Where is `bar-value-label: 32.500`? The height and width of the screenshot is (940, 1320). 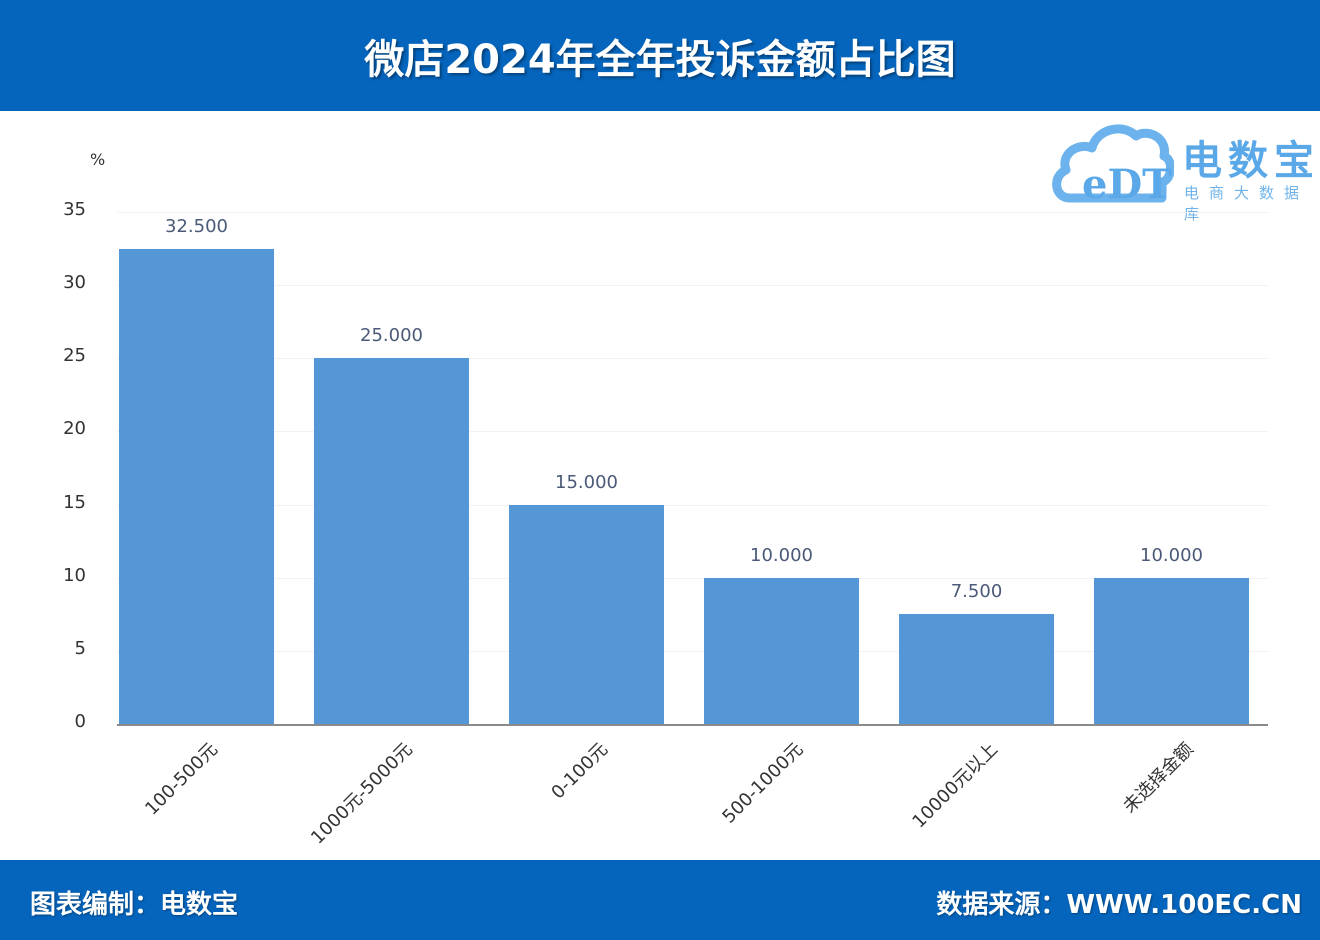
bar-value-label: 32.500 is located at coordinates (196, 226).